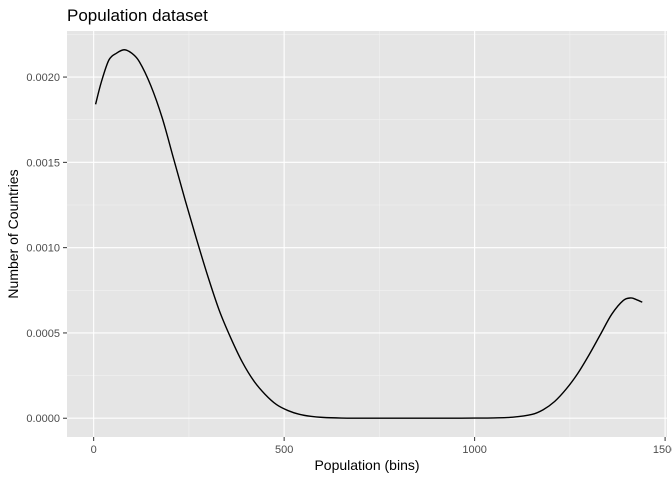  Describe the element at coordinates (13, 233) in the screenshot. I see `y-axis-title: Number of Countries` at that location.